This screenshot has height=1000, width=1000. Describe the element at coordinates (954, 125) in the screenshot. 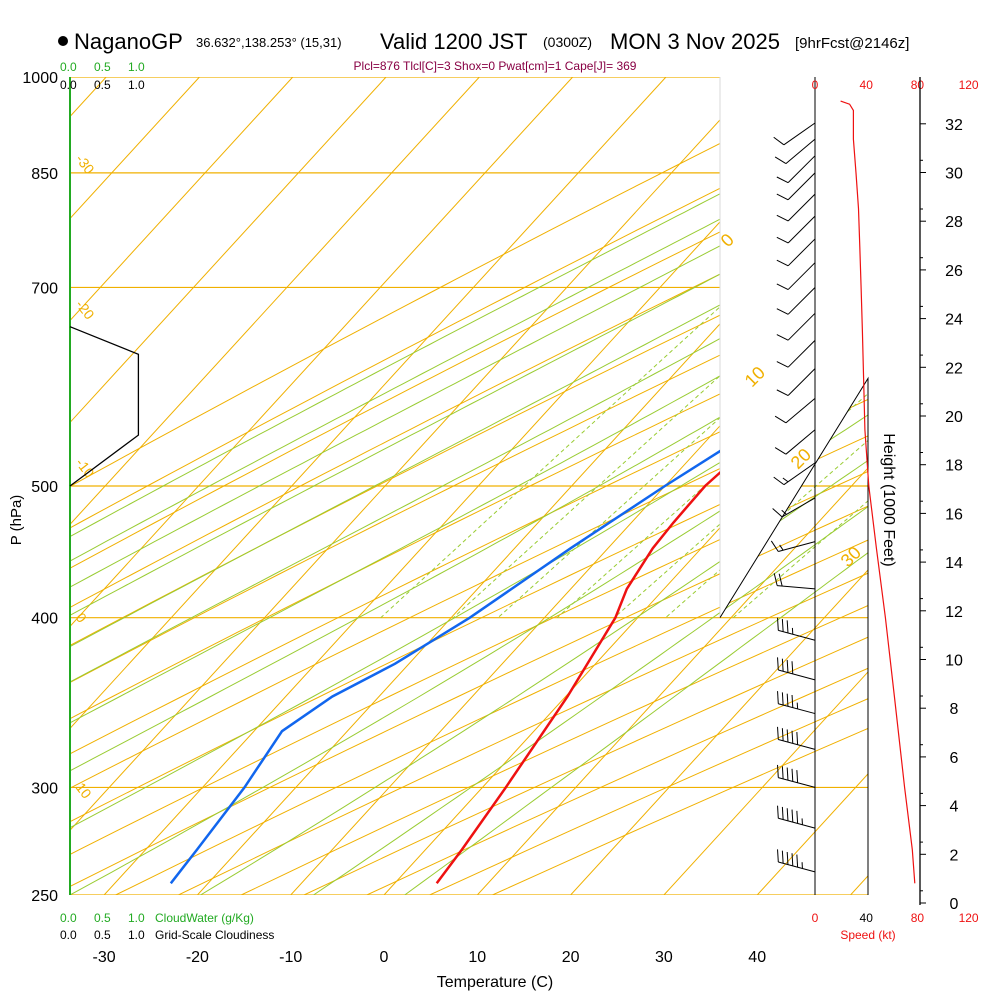

I see `height-tick-label: 32` at that location.